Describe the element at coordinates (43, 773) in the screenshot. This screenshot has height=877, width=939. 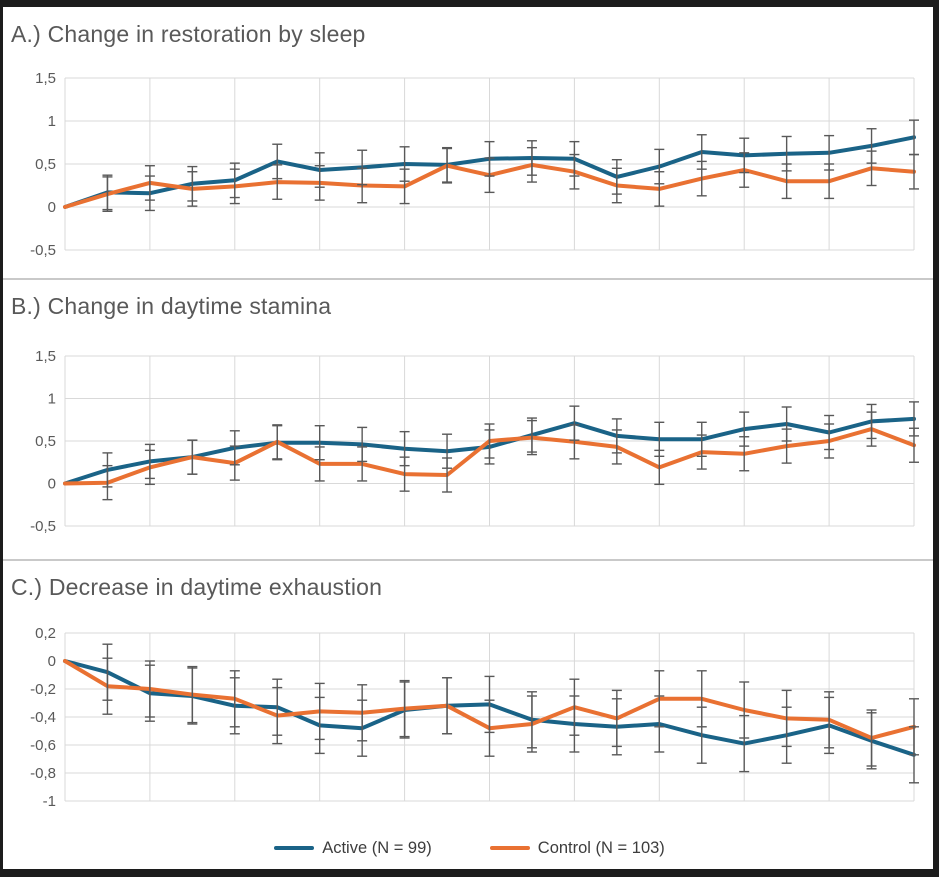
I see `y-tick-label: -0,8` at that location.